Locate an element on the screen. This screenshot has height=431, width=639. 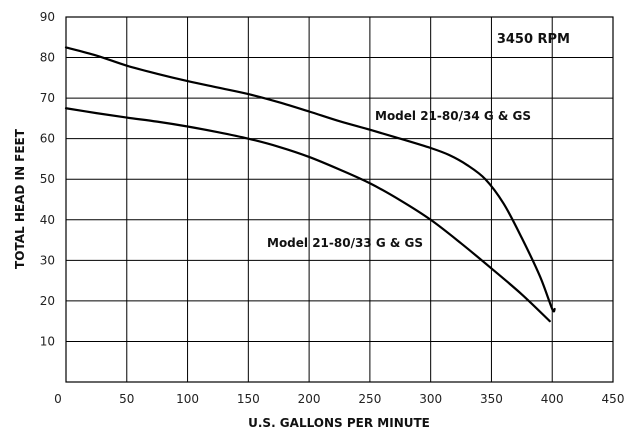
y-tick-label-80: 80 is located at coordinates (47, 58).